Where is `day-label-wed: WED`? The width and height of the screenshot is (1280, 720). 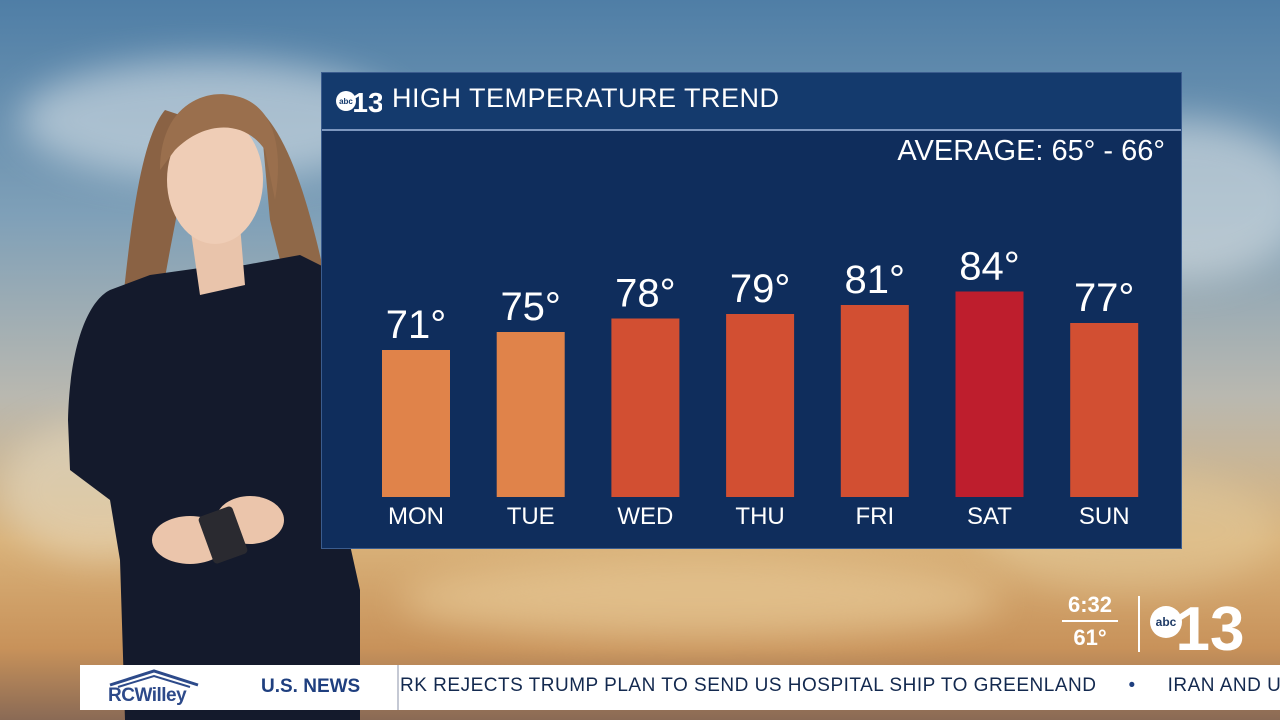 day-label-wed: WED is located at coordinates (645, 516).